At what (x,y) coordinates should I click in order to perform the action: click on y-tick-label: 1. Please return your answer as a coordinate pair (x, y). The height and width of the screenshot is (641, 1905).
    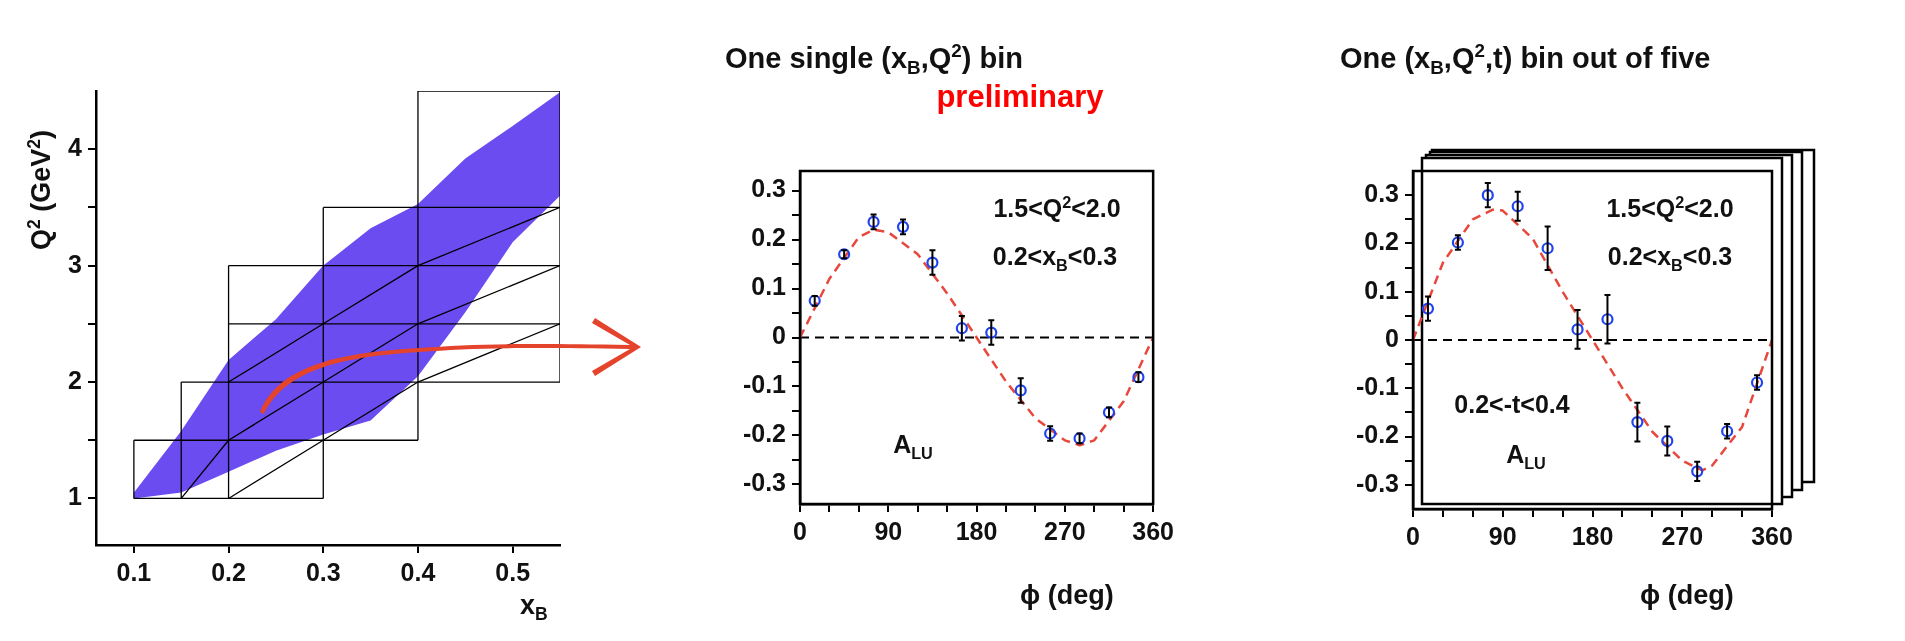
    Looking at the image, I should click on (75, 496).